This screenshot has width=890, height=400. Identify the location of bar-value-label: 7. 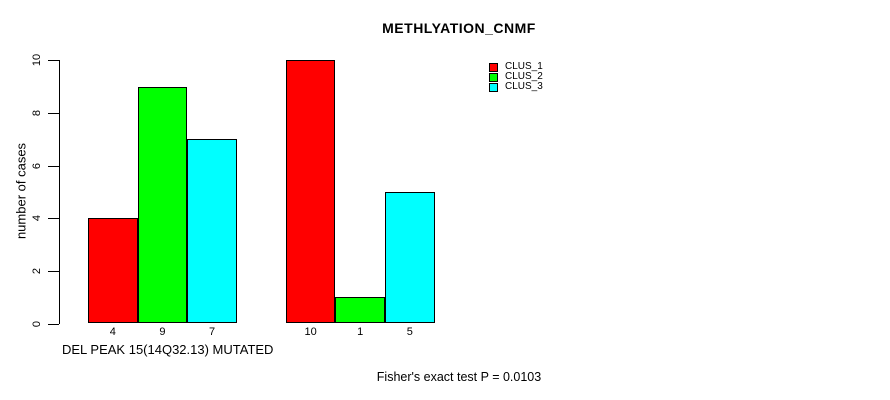
(212, 332).